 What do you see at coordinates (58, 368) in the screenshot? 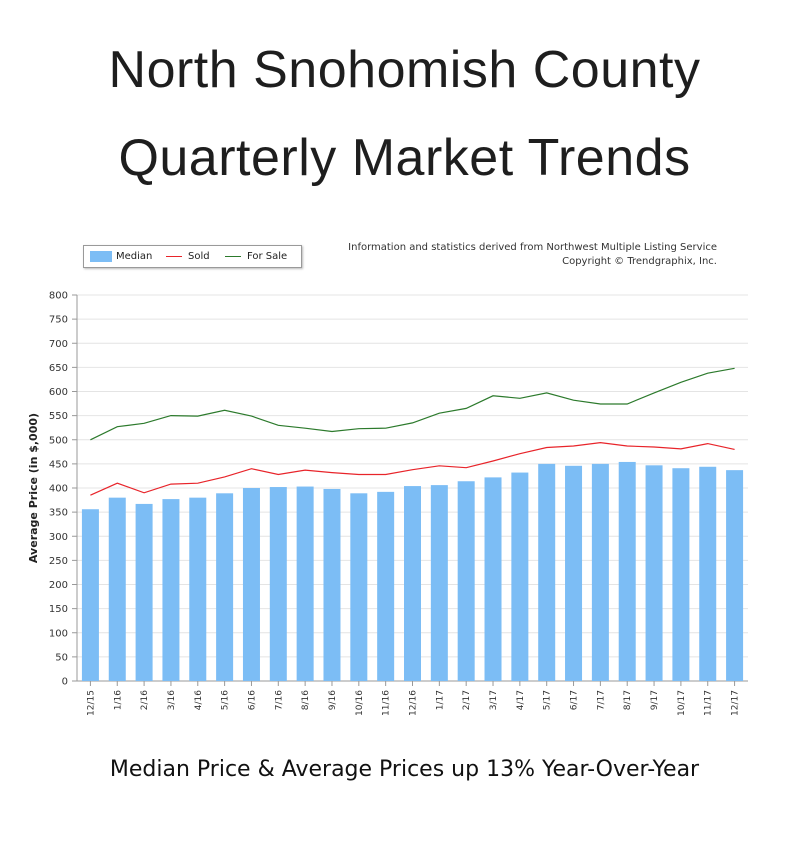
I see `y-tick-label: 650` at bounding box center [58, 368].